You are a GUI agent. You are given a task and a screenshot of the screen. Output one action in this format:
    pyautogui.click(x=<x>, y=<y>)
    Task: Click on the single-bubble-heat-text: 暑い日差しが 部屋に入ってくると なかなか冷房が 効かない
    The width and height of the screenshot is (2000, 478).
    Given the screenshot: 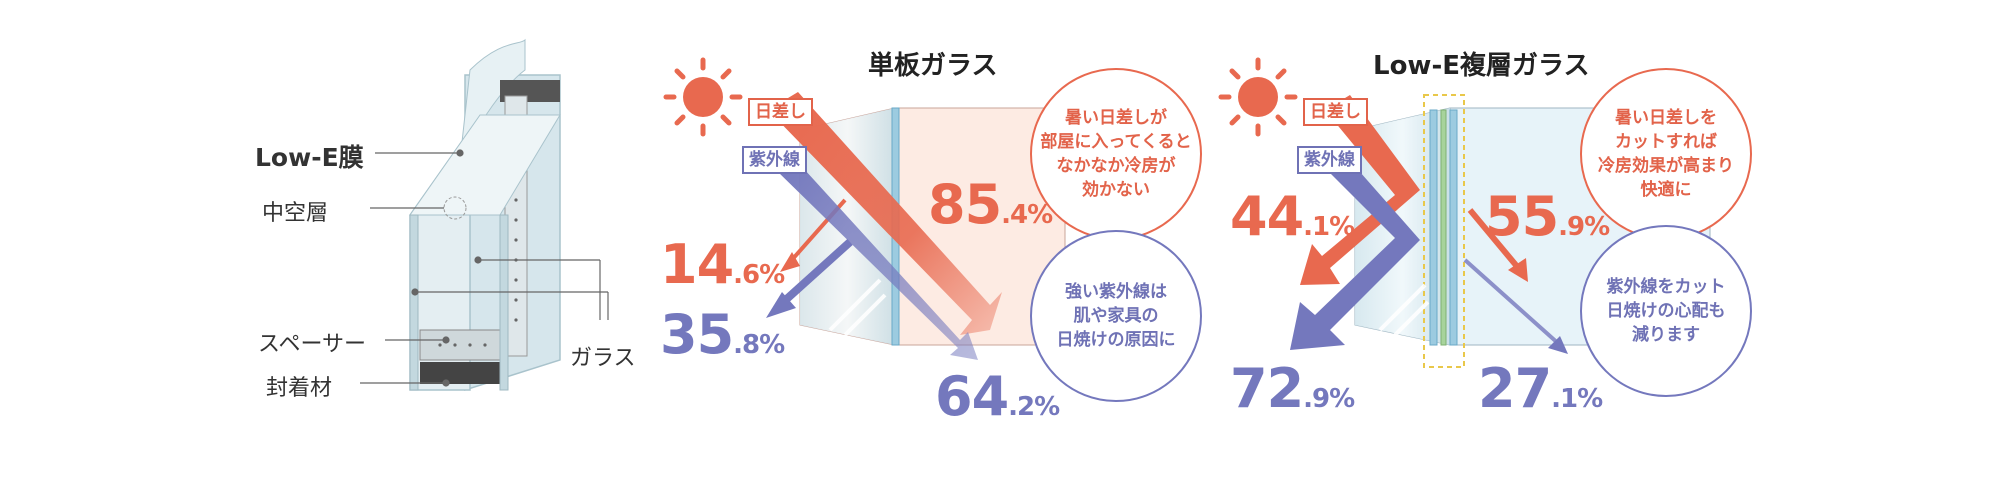 What is the action you would take?
    pyautogui.click(x=1116, y=154)
    